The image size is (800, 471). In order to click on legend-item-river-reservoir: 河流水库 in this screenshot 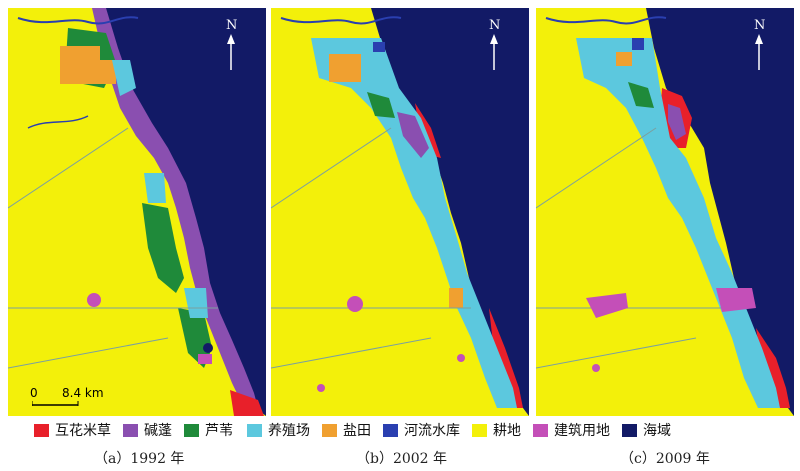, I will do `click(421, 430)`.